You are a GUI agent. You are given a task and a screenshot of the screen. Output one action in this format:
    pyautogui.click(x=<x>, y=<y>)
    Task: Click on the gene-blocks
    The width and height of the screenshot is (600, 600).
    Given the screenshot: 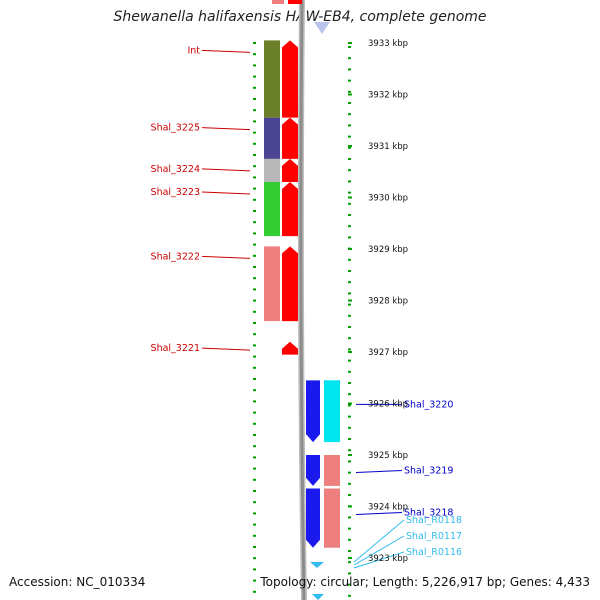 What is the action you would take?
    pyautogui.click(x=302, y=300)
    